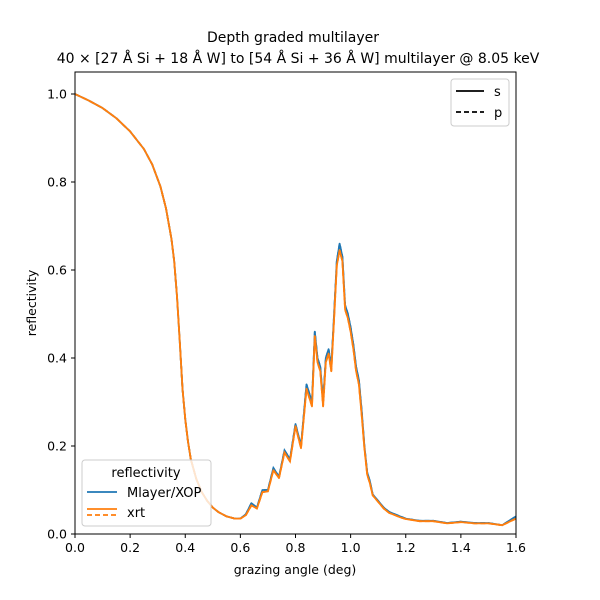 The height and width of the screenshot is (600, 600). What do you see at coordinates (57, 270) in the screenshot?
I see `y-tick-label: 0.6` at bounding box center [57, 270].